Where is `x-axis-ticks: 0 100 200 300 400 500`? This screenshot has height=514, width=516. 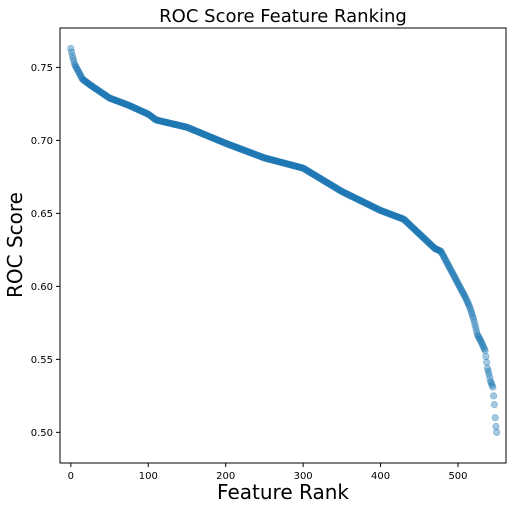
x-axis-ticks: 0 100 200 300 400 500 is located at coordinates (268, 472).